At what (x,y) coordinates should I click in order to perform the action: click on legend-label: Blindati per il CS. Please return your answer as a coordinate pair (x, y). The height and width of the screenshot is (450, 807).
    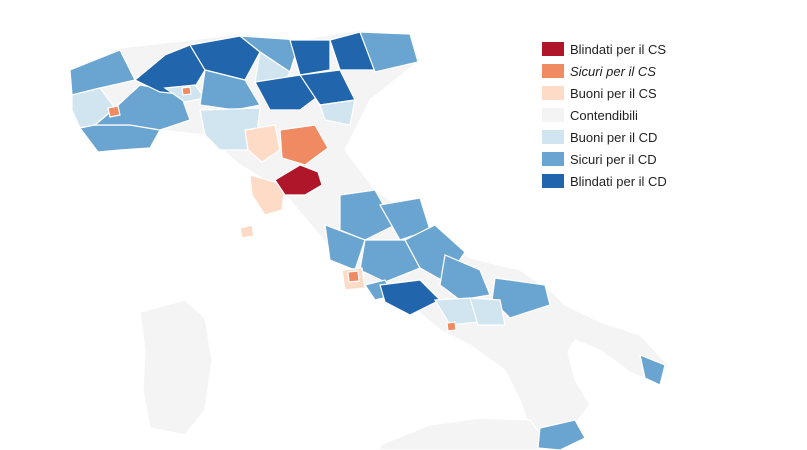
    Looking at the image, I should click on (618, 49).